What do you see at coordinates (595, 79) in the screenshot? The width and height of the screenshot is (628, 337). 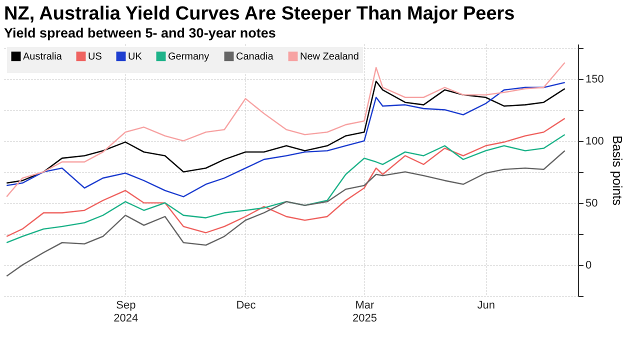 I see `y-tick-label: 150` at bounding box center [595, 79].